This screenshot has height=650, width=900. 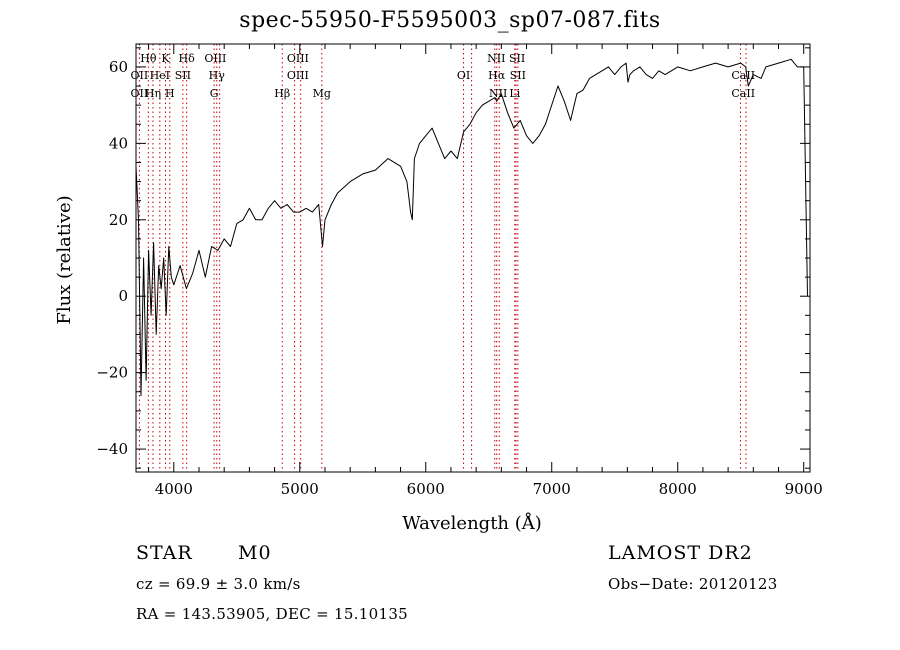 I want to click on line-label: Hα, so click(x=497, y=75).